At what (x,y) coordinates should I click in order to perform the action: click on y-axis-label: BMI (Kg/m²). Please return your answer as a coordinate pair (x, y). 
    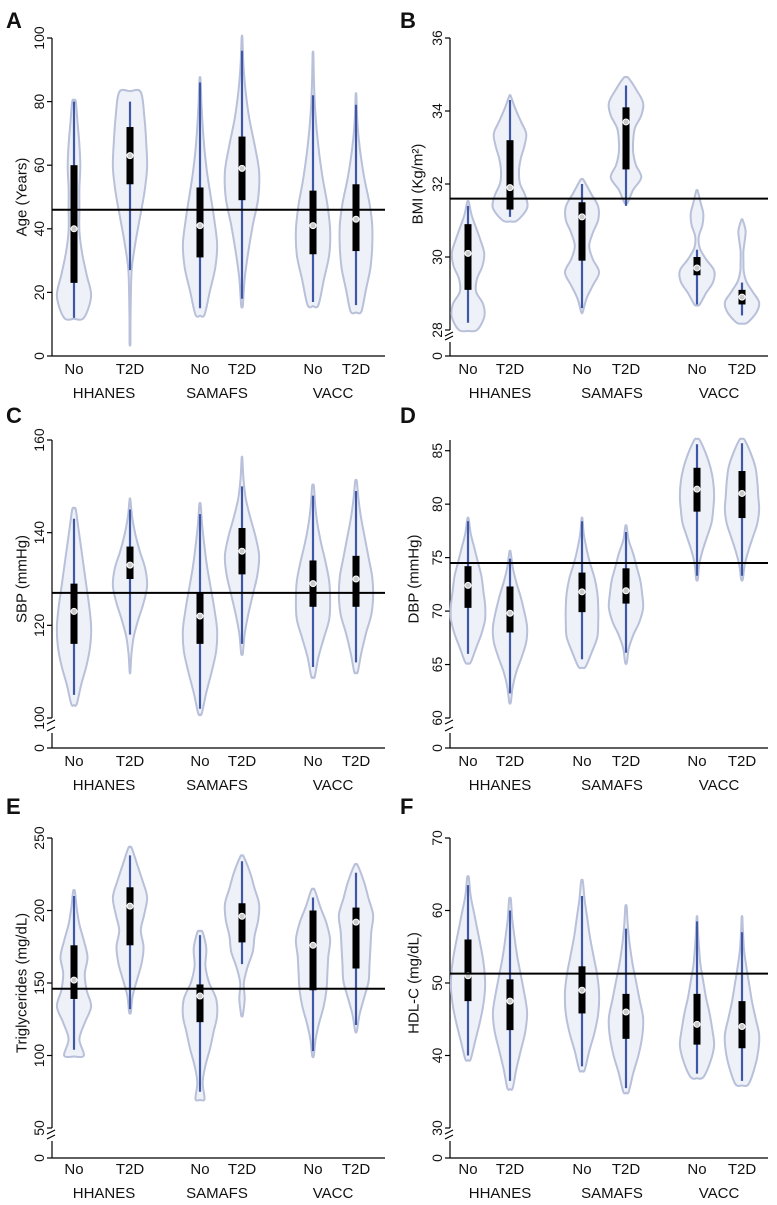
    Looking at the image, I should click on (417, 184).